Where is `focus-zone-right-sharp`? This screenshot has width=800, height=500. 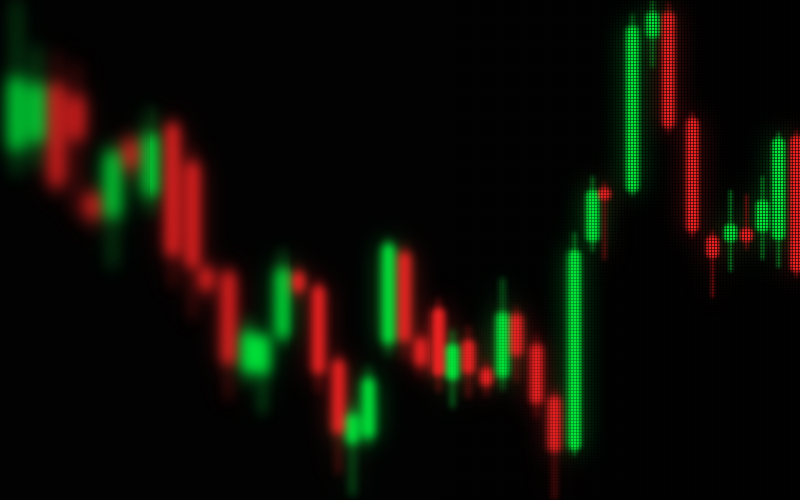 focus-zone-right-sharp is located at coordinates (745, 250).